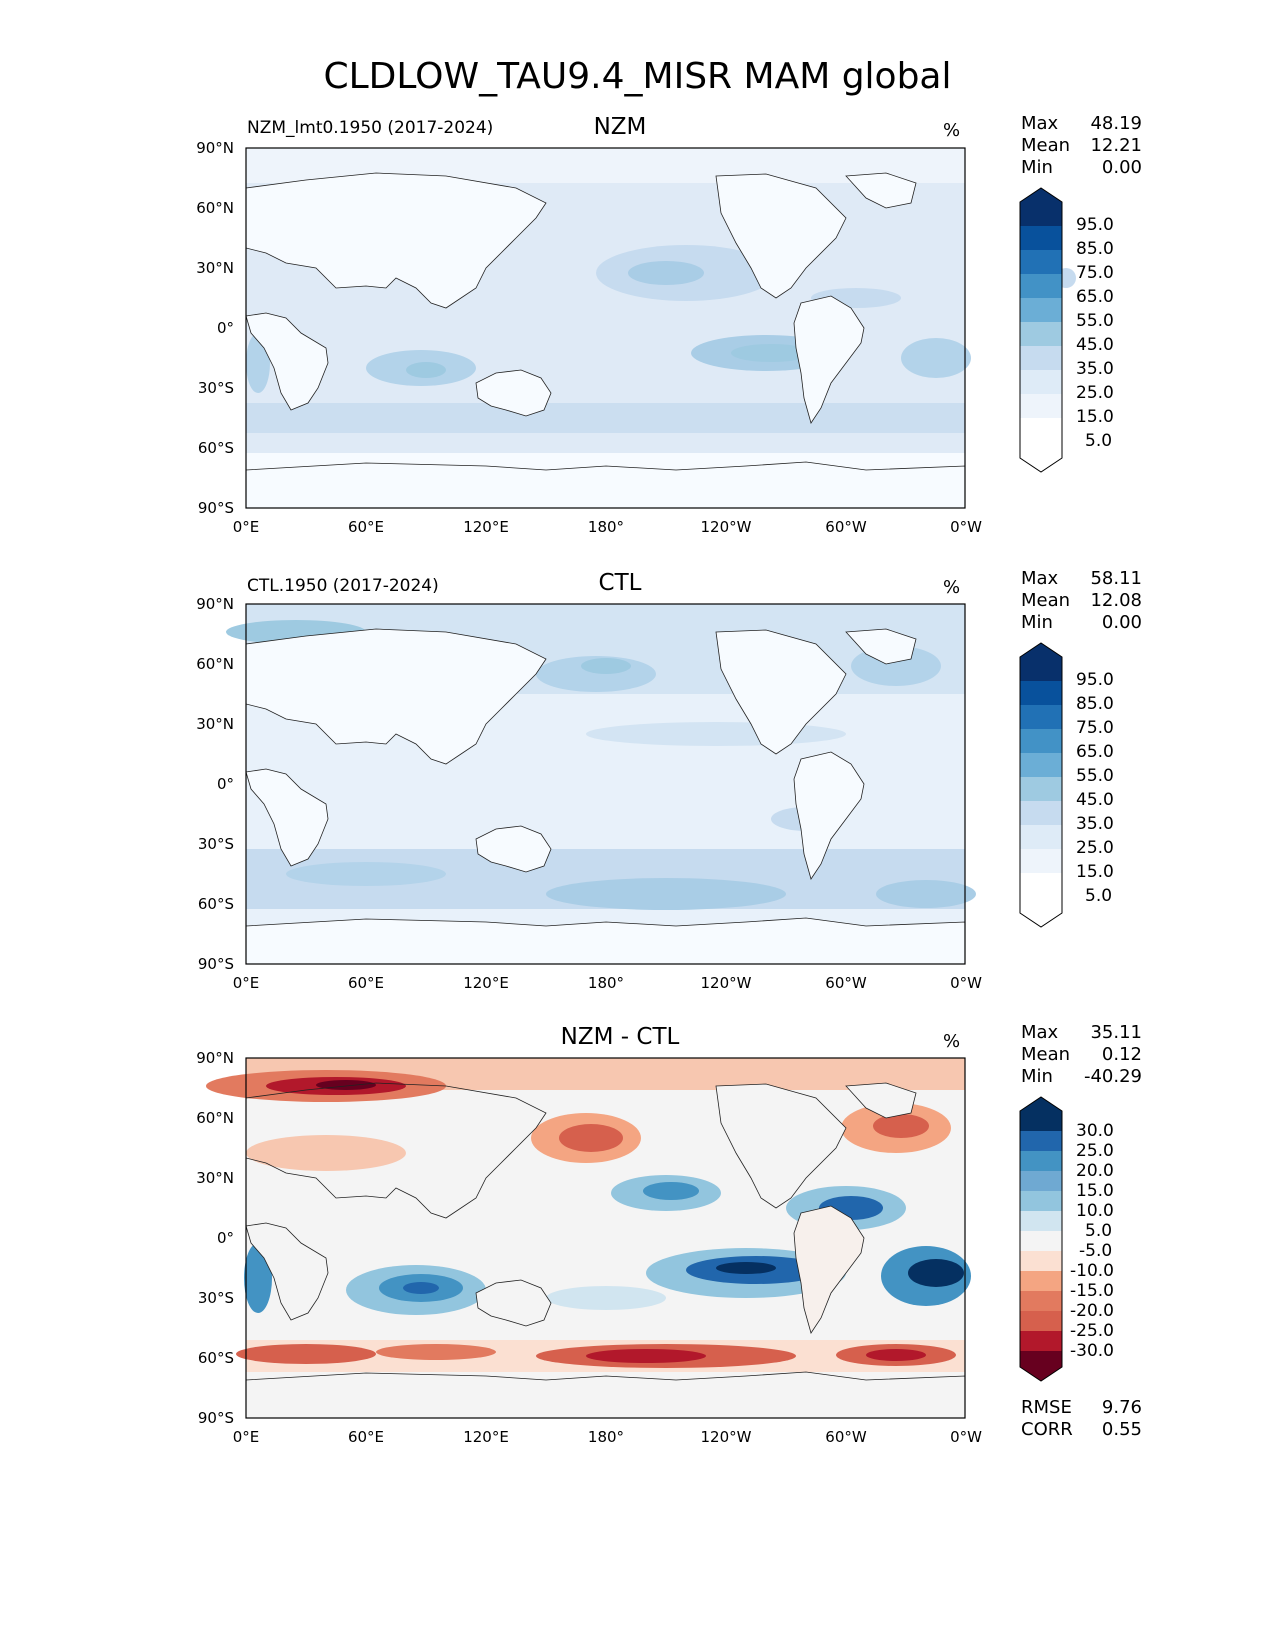 The width and height of the screenshot is (1275, 1650). Describe the element at coordinates (1092, 1351) in the screenshot. I see `colorbar-label: -30.0` at that location.